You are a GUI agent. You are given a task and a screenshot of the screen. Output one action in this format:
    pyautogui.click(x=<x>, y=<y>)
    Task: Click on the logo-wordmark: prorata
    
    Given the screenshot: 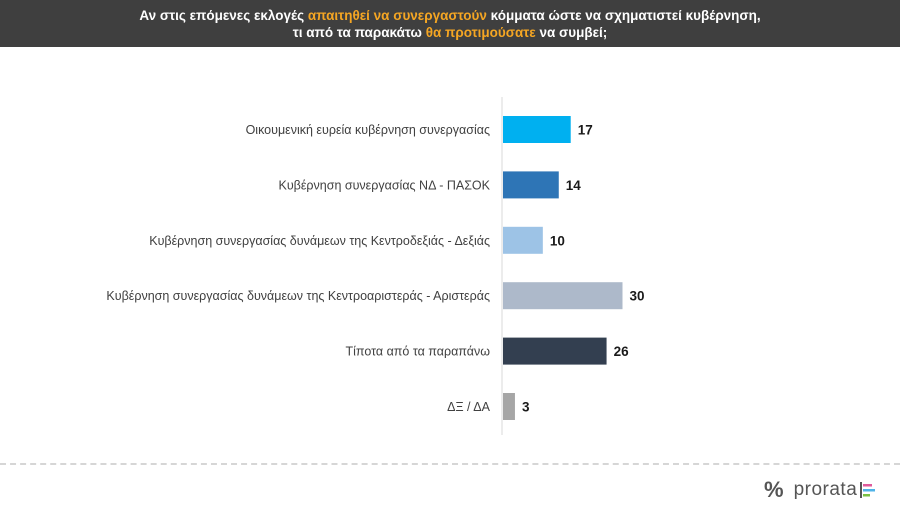 What is the action you would take?
    pyautogui.click(x=825, y=489)
    